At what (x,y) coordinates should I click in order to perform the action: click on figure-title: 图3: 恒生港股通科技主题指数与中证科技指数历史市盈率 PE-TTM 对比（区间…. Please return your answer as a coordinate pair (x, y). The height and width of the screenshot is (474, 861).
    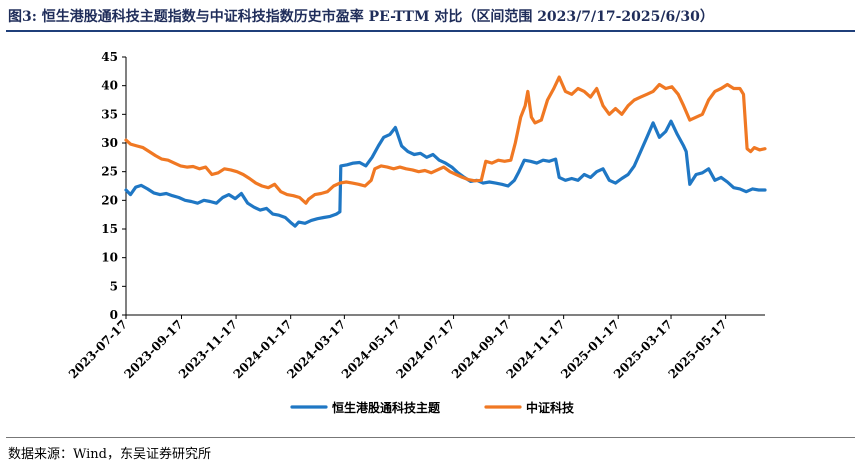
    Looking at the image, I should click on (361, 17).